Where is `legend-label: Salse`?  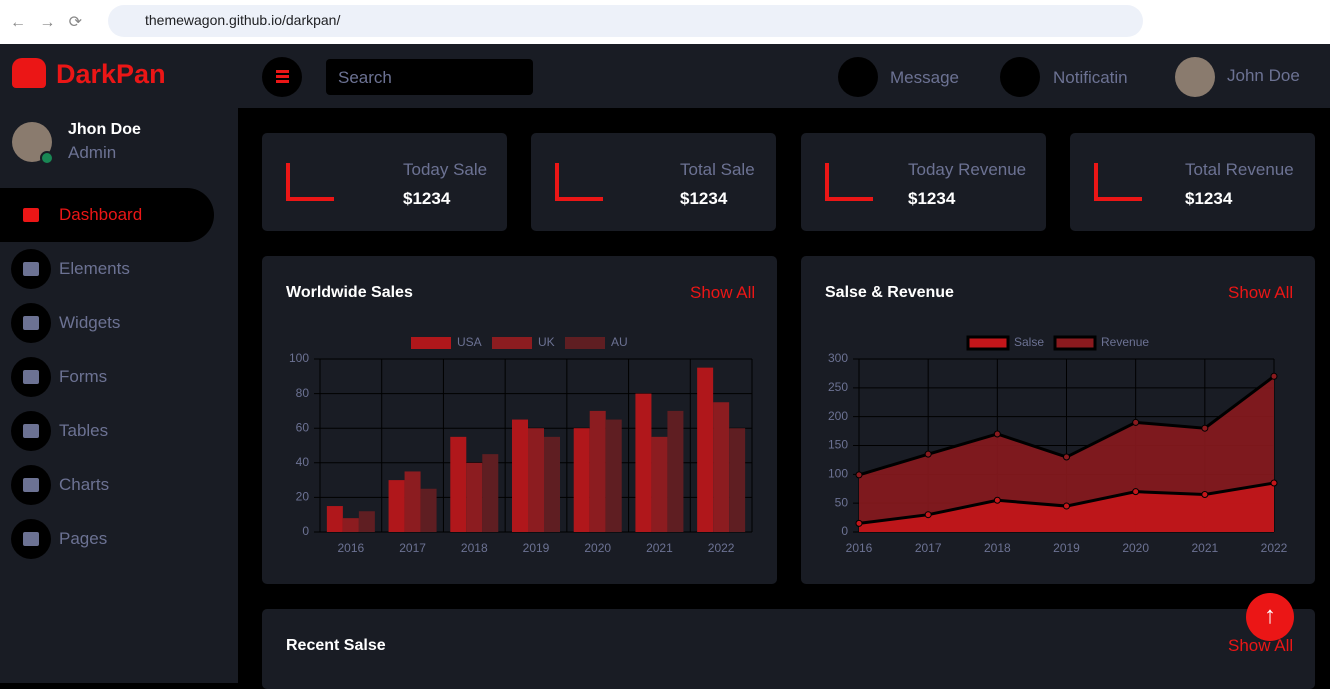 legend-label: Salse is located at coordinates (1029, 342).